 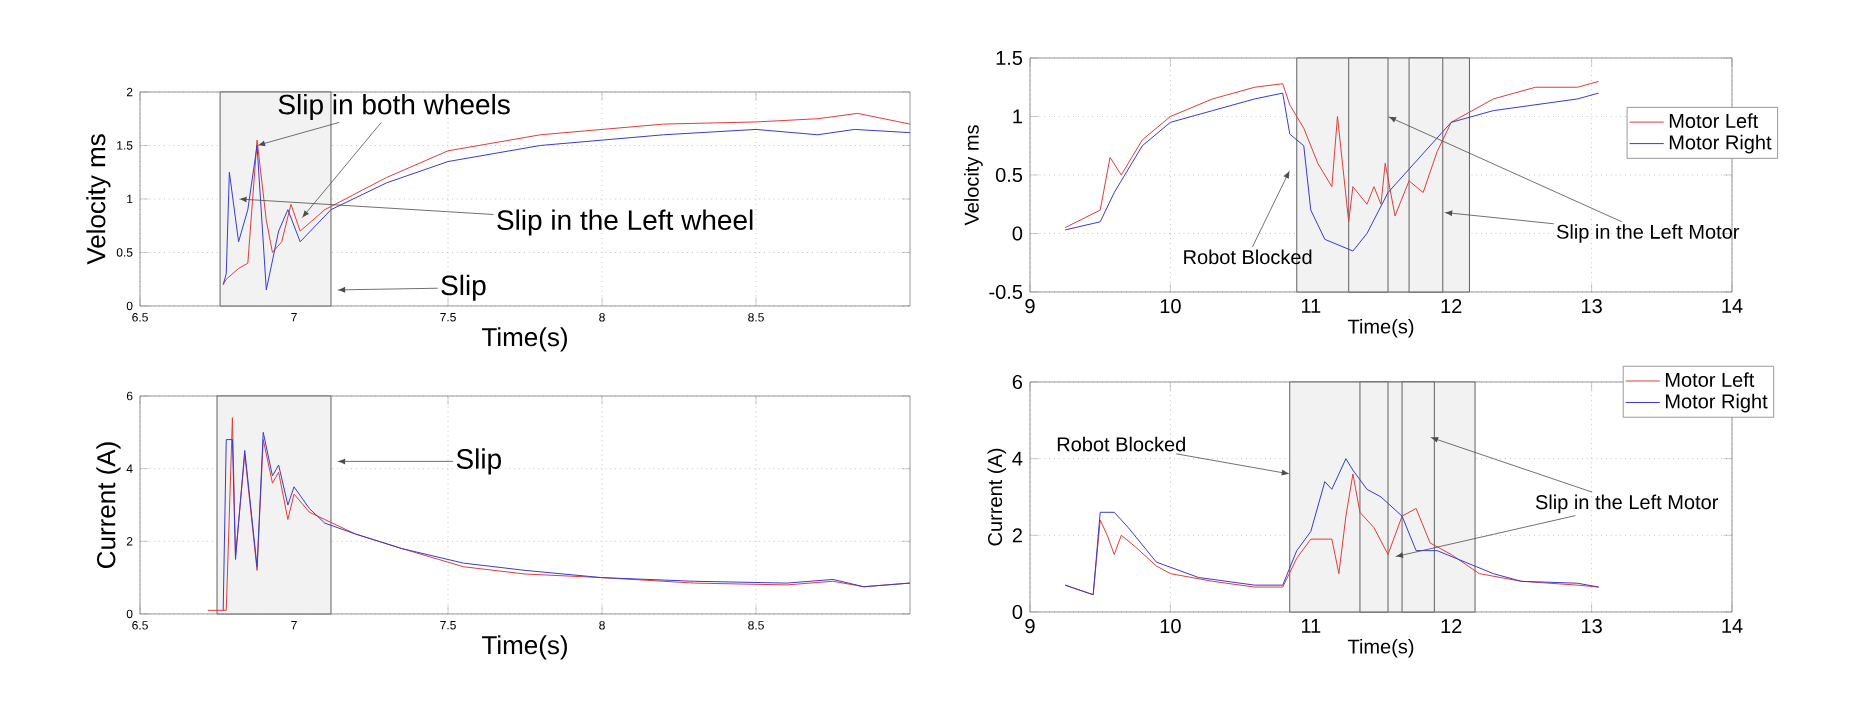 I want to click on y-tick-label: 1.5, so click(x=1009, y=58).